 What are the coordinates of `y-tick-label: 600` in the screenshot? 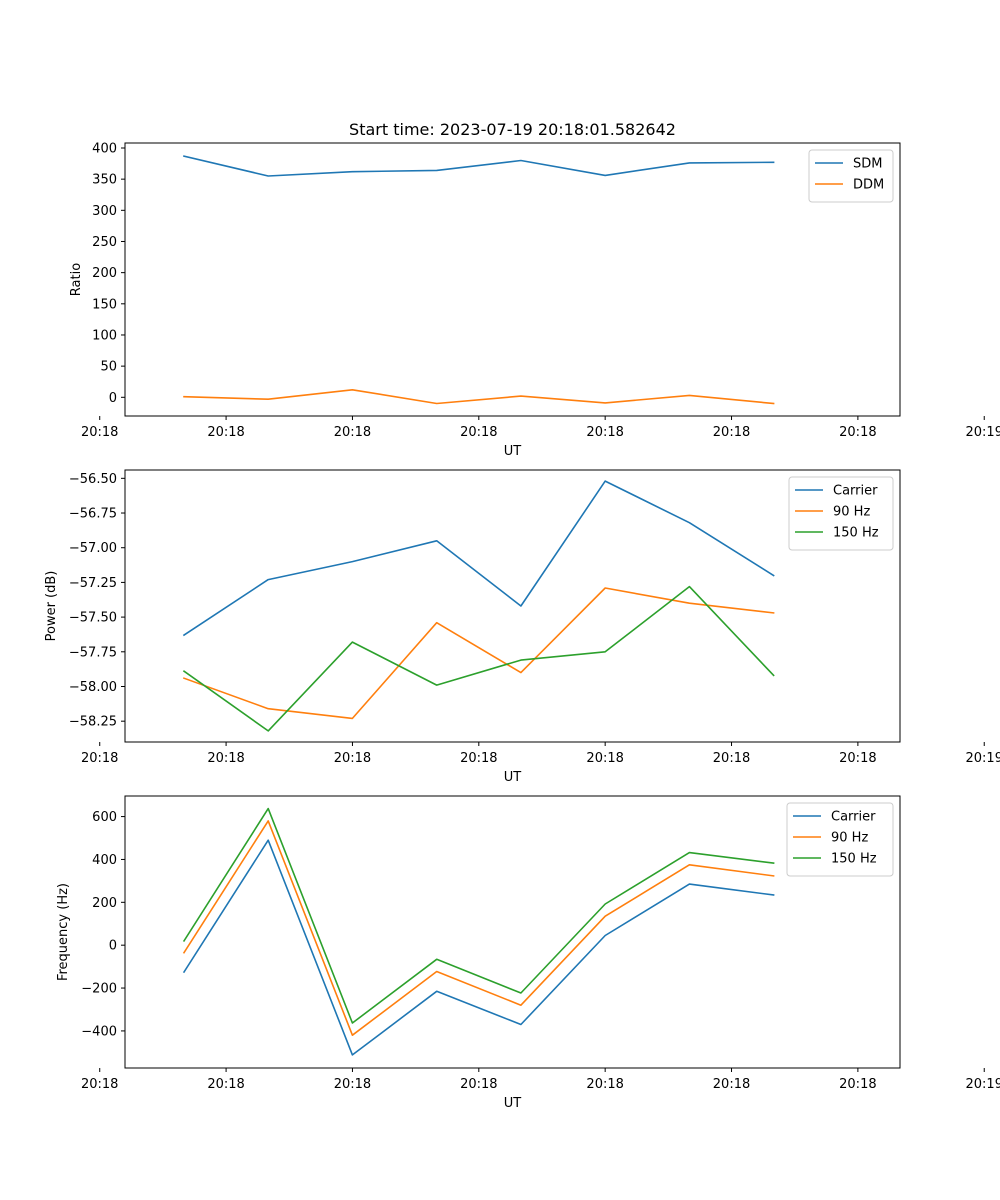 It's located at (104, 817).